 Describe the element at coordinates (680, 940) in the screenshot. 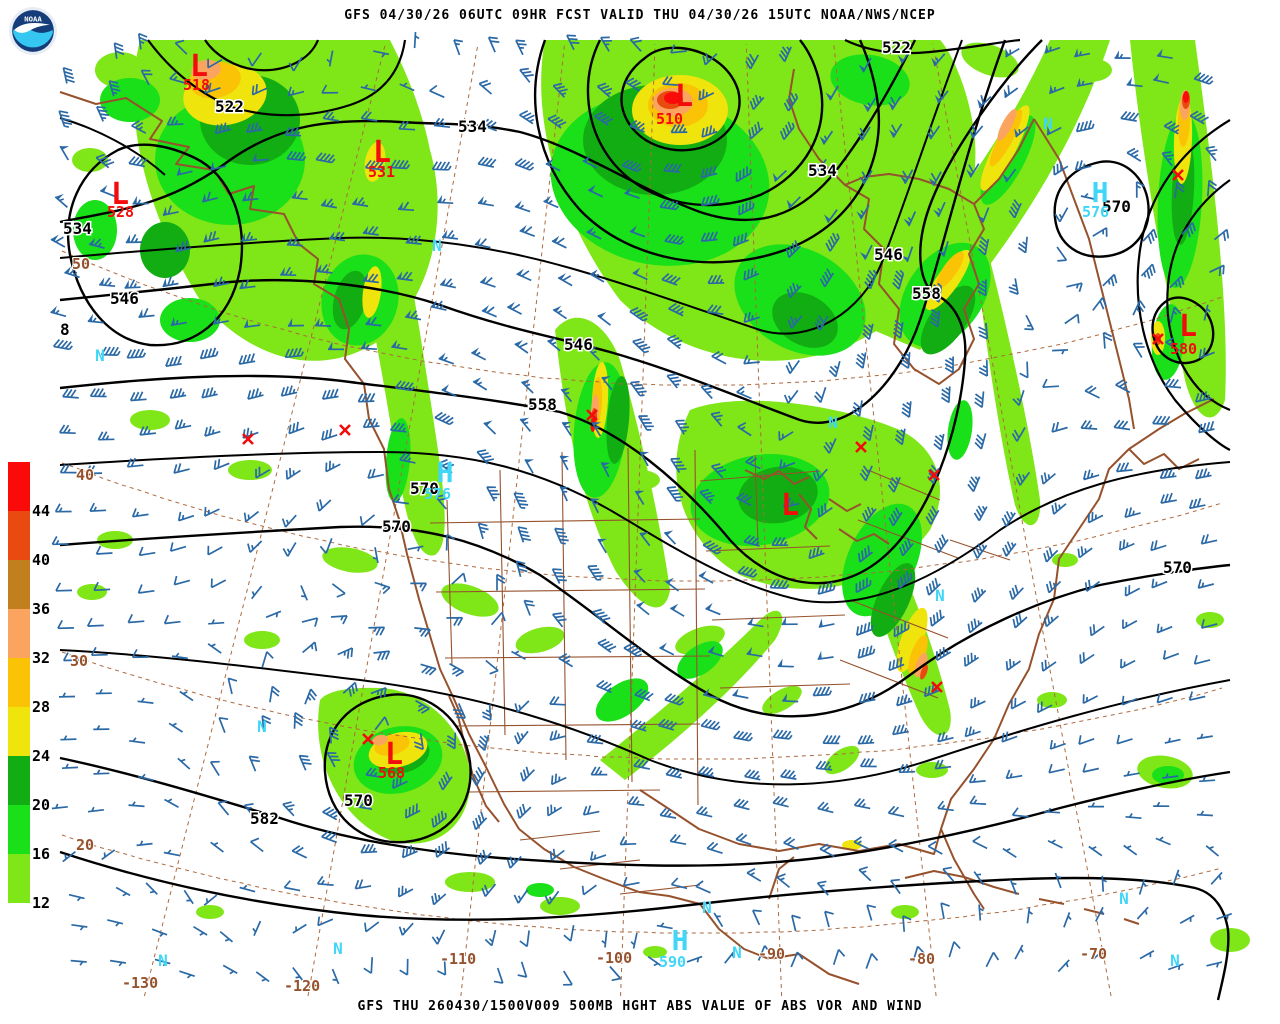

I see `high-center-marker: H` at that location.